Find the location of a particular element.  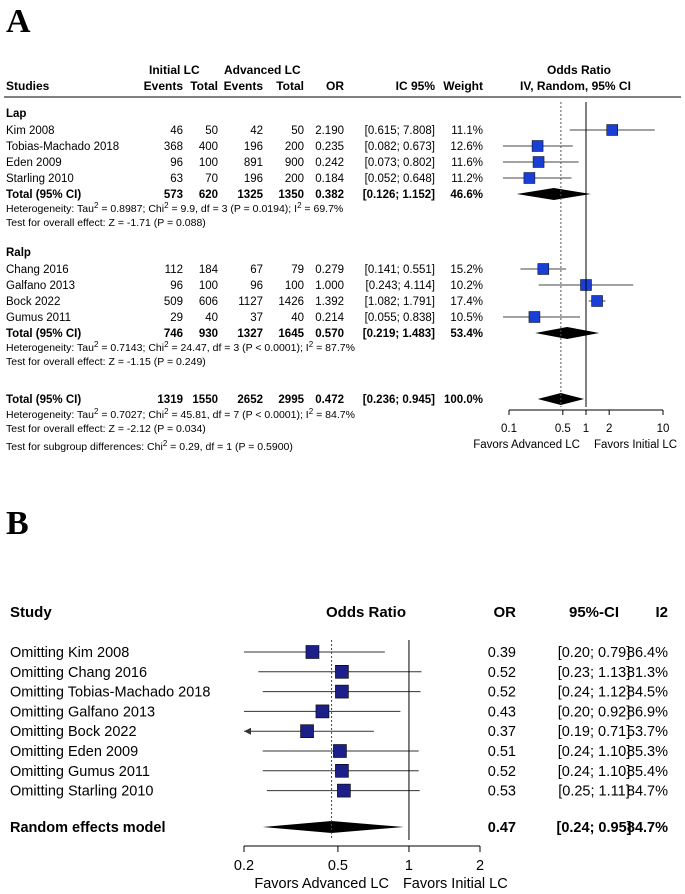

a-tick-label-4: 10 is located at coordinates (663, 429).